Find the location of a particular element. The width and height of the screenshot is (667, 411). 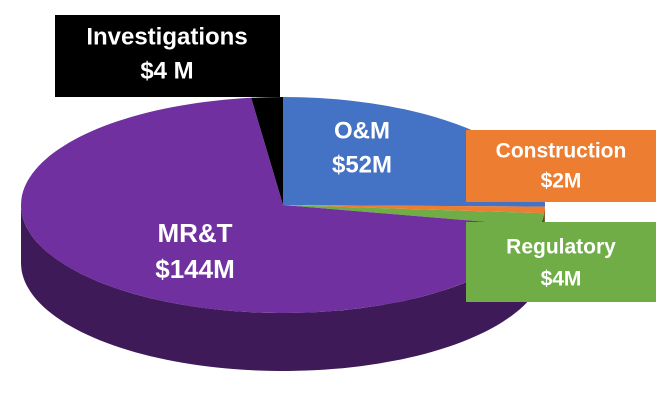

value-label: $52M is located at coordinates (362, 164).